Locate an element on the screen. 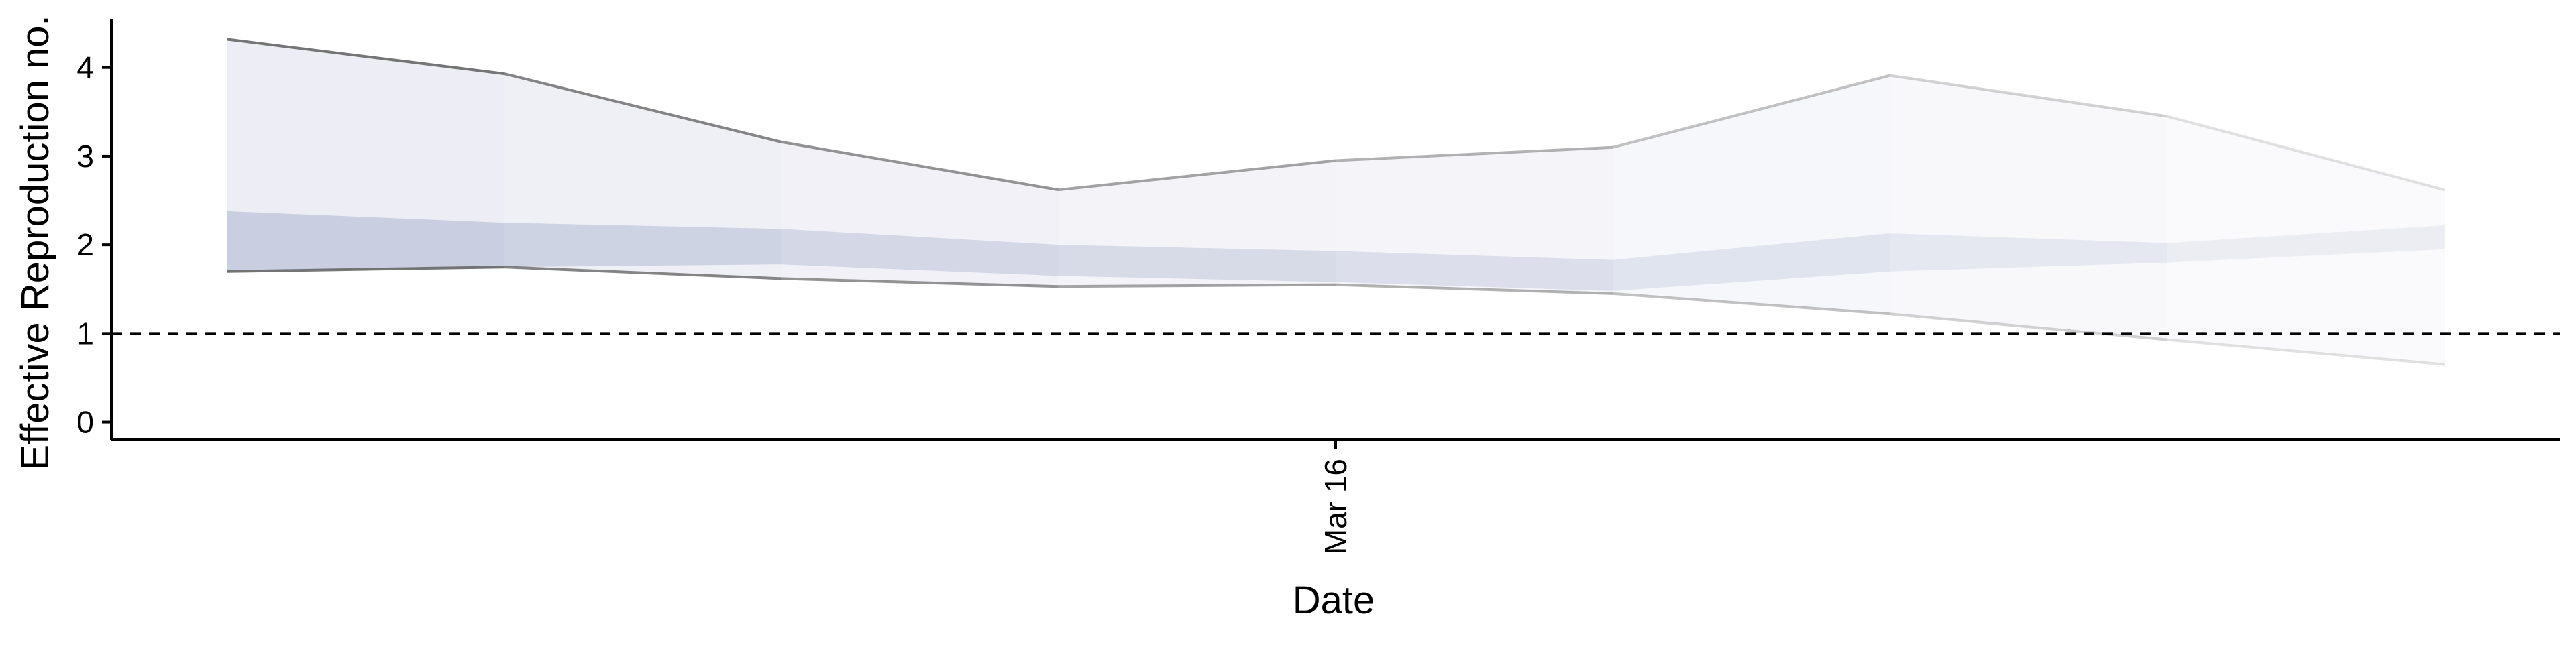  x-tick-label-mar-16: Mar 16 is located at coordinates (1335, 506).